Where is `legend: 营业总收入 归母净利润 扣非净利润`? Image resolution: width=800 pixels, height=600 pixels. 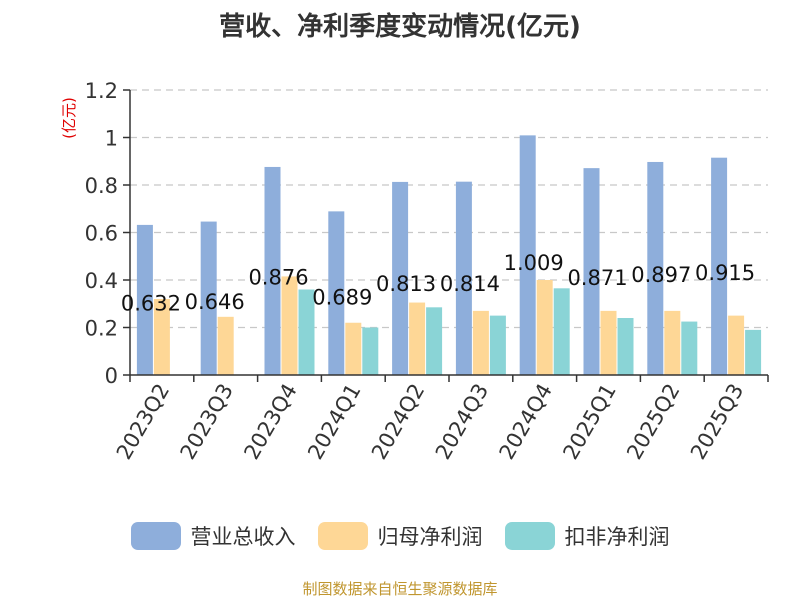
legend: 营业总收入 归母净利润 扣非净利润 is located at coordinates (400, 536).